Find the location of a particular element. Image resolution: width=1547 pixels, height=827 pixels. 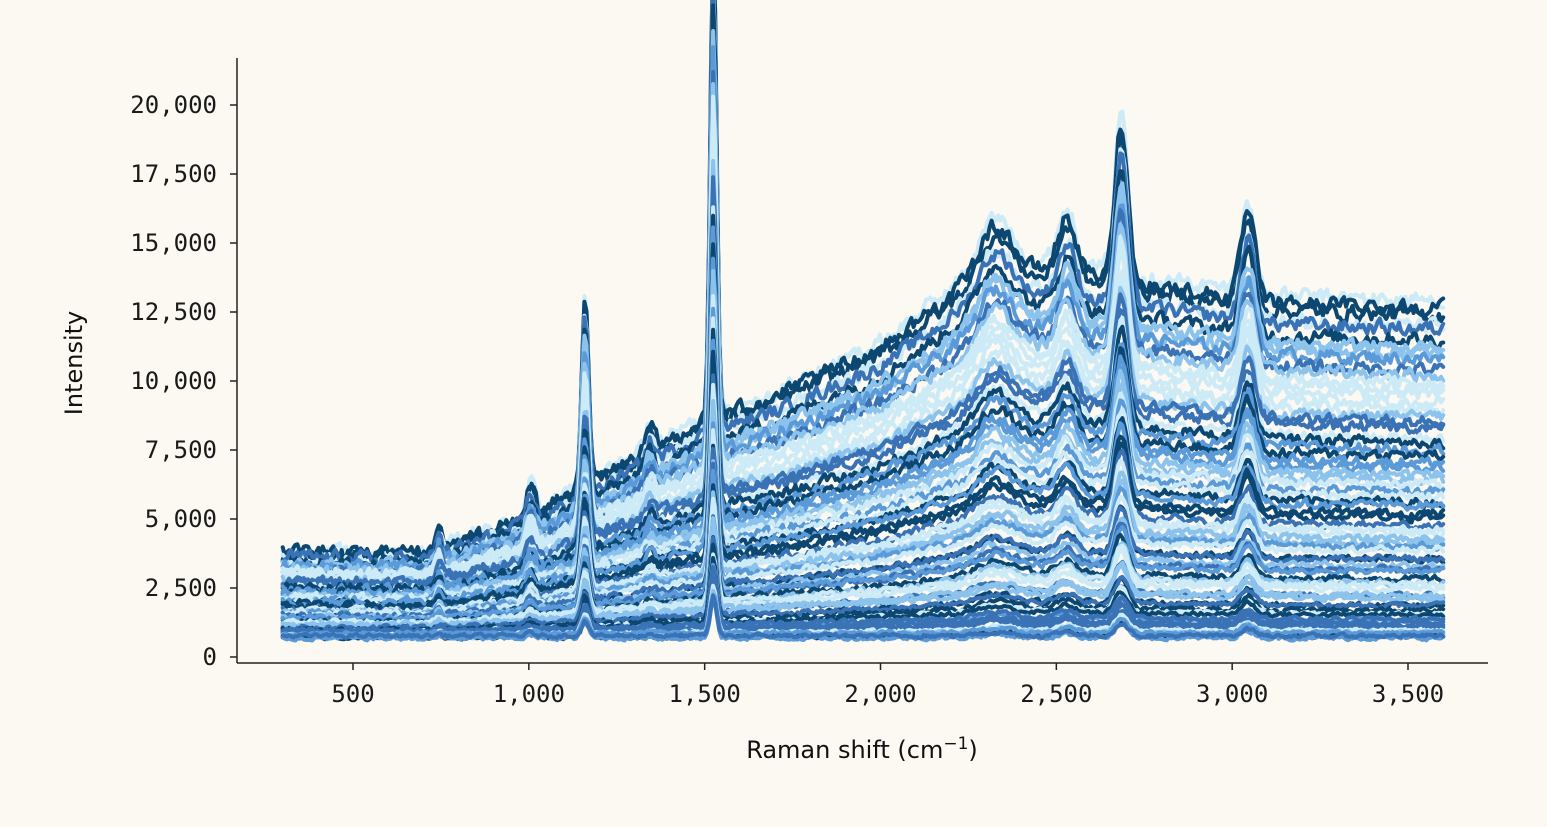

x-tick-label: 2,500 is located at coordinates (1056, 694).